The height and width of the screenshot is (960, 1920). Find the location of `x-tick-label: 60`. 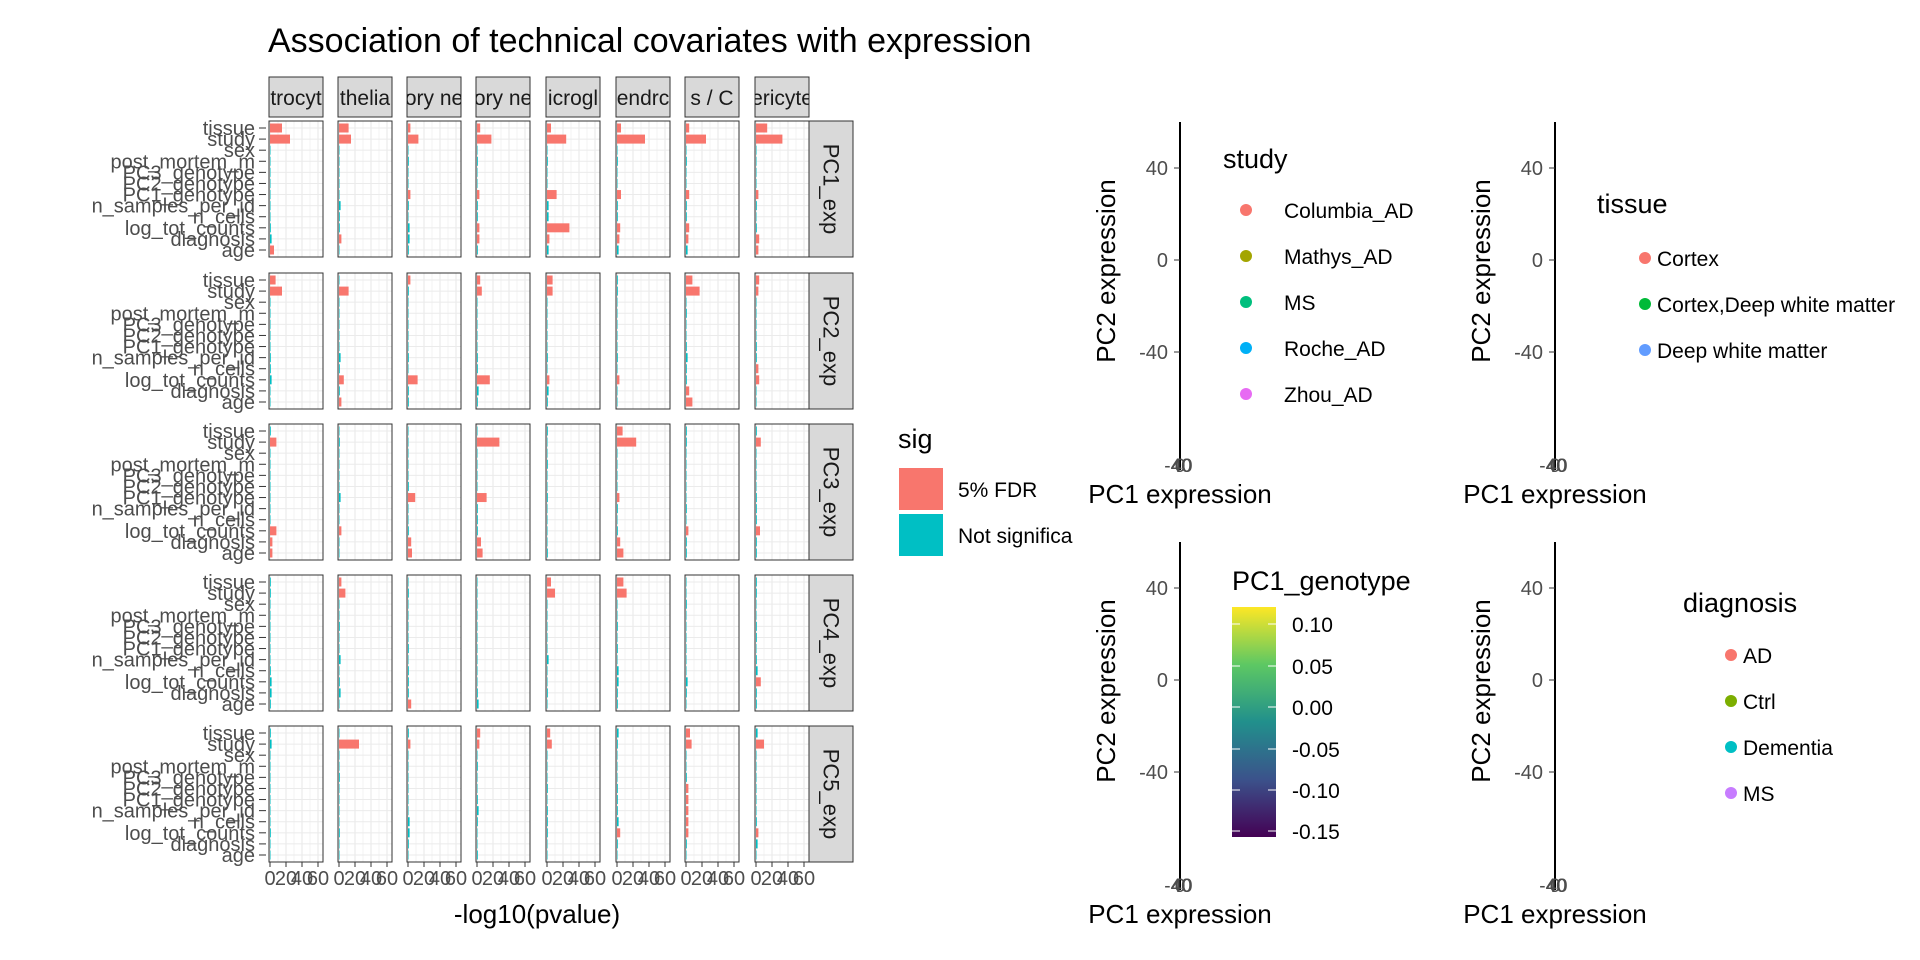

x-tick-label: 60 is located at coordinates (387, 879).